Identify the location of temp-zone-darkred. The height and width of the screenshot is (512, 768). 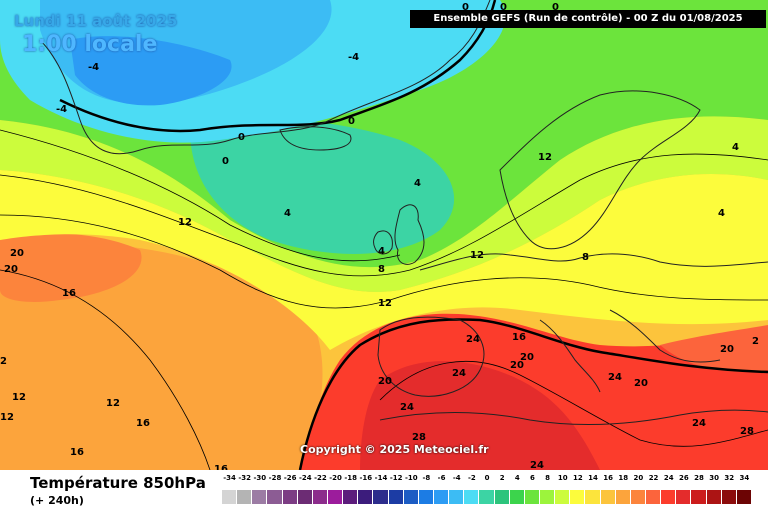
(480, 415).